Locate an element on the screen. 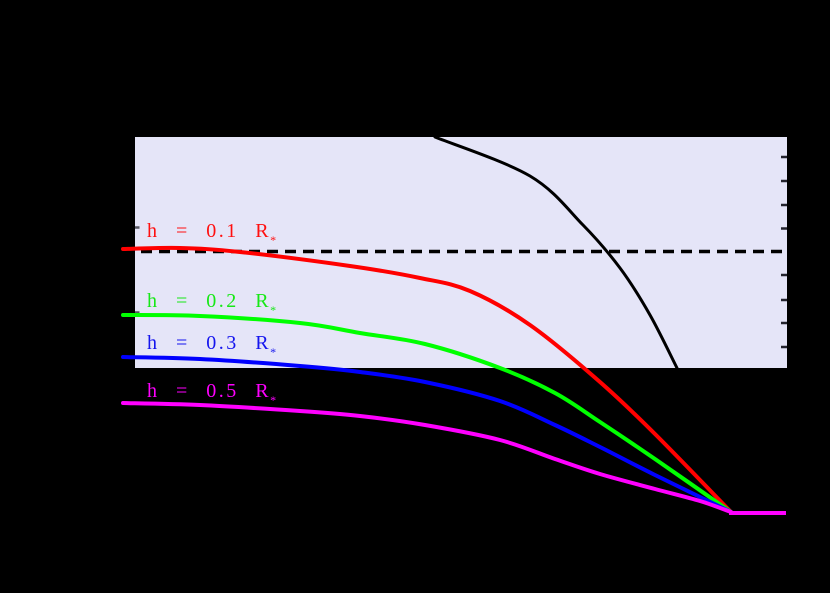  curve-no-disk-black is located at coordinates (556, 252).